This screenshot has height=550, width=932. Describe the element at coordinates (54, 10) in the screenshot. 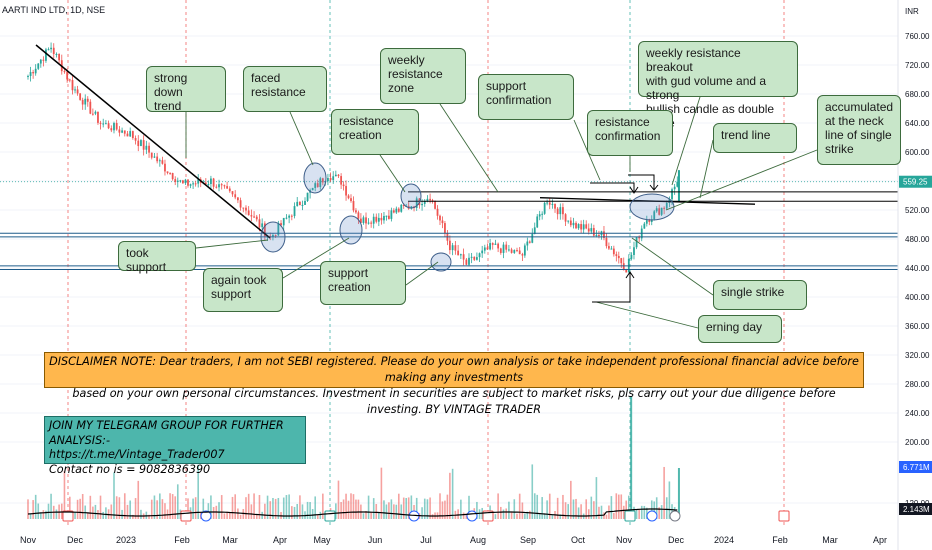

I see `symbol-title: AARTI IND LTD, 1D, NSE` at that location.